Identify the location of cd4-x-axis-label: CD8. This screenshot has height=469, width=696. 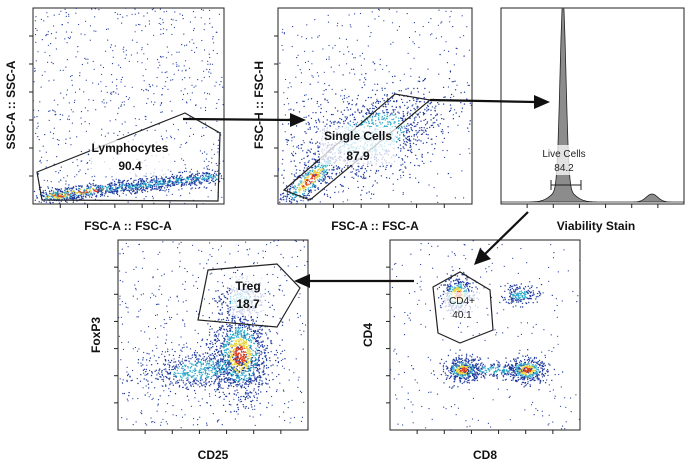
(485, 455).